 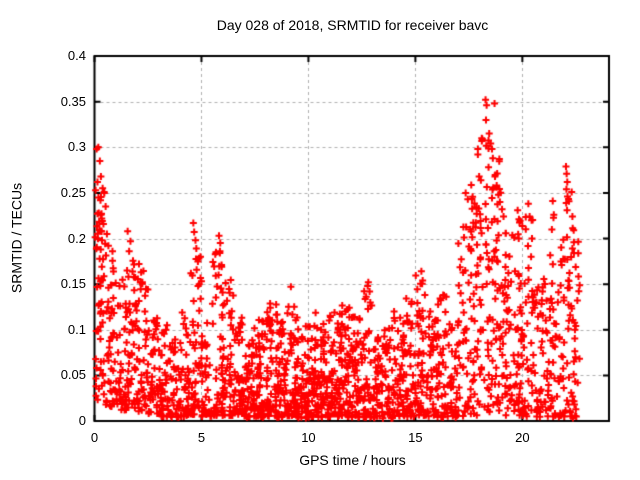 I want to click on y-tick-label: 0.25, so click(x=73, y=192).